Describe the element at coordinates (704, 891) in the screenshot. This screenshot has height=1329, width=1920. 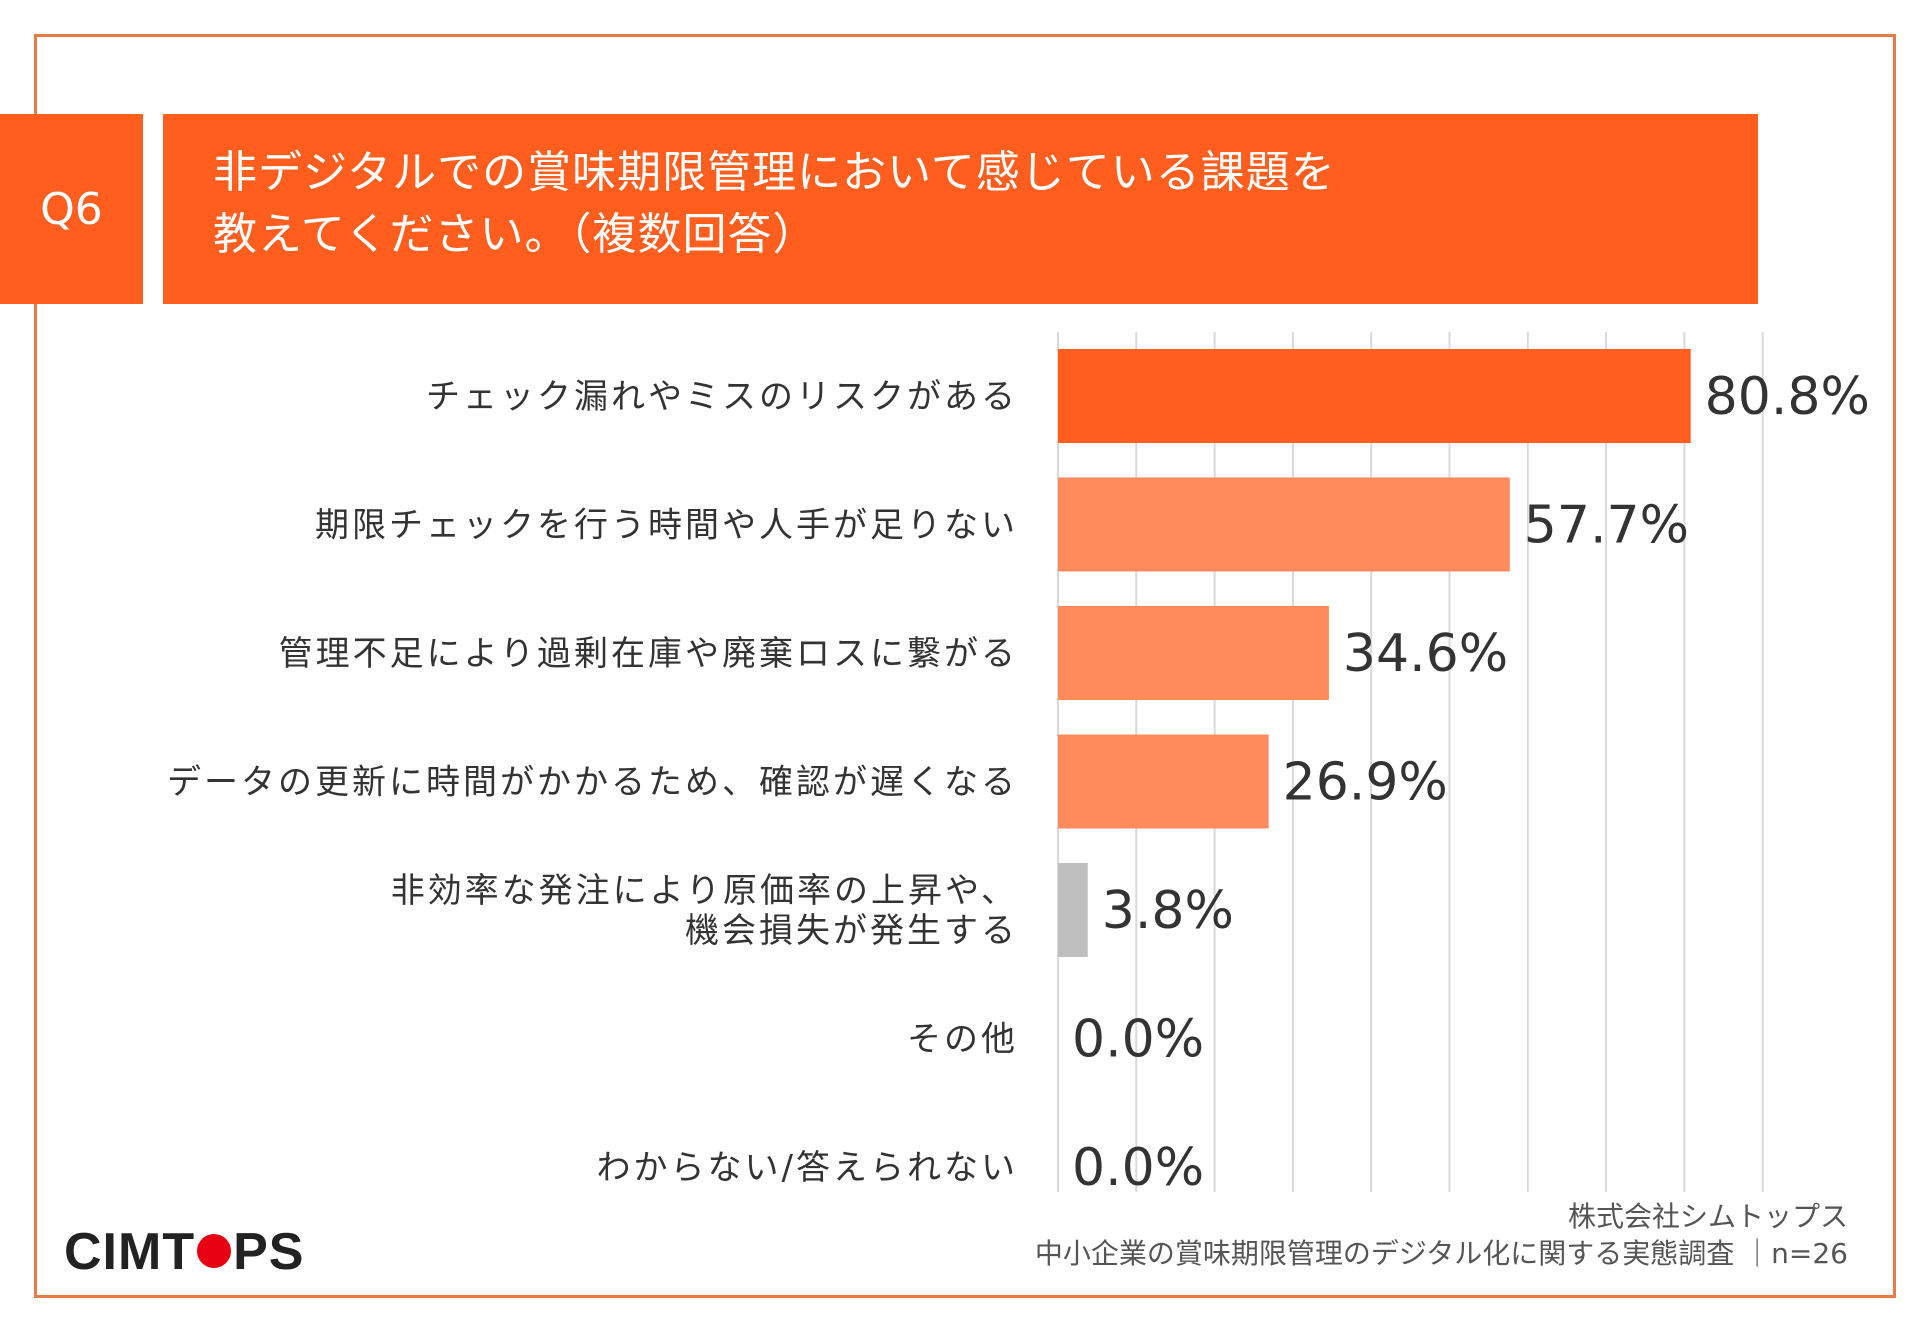
I see `category-label-4-0: 非効率な発注により原価率の上昇や、` at that location.